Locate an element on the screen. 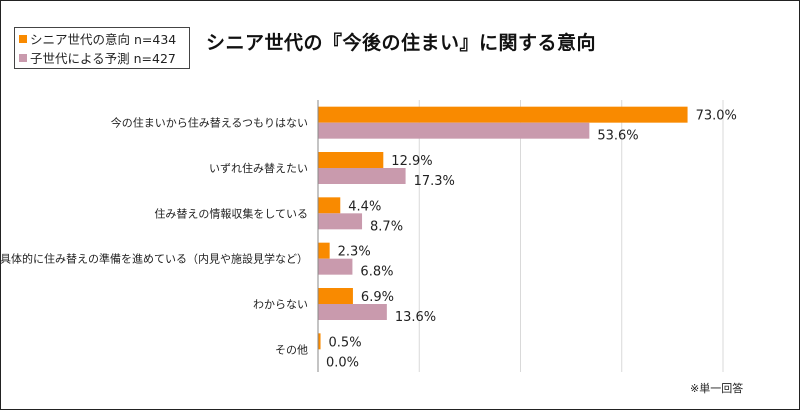 The height and width of the screenshot is (410, 800). data-label: 73.0% is located at coordinates (716, 116).